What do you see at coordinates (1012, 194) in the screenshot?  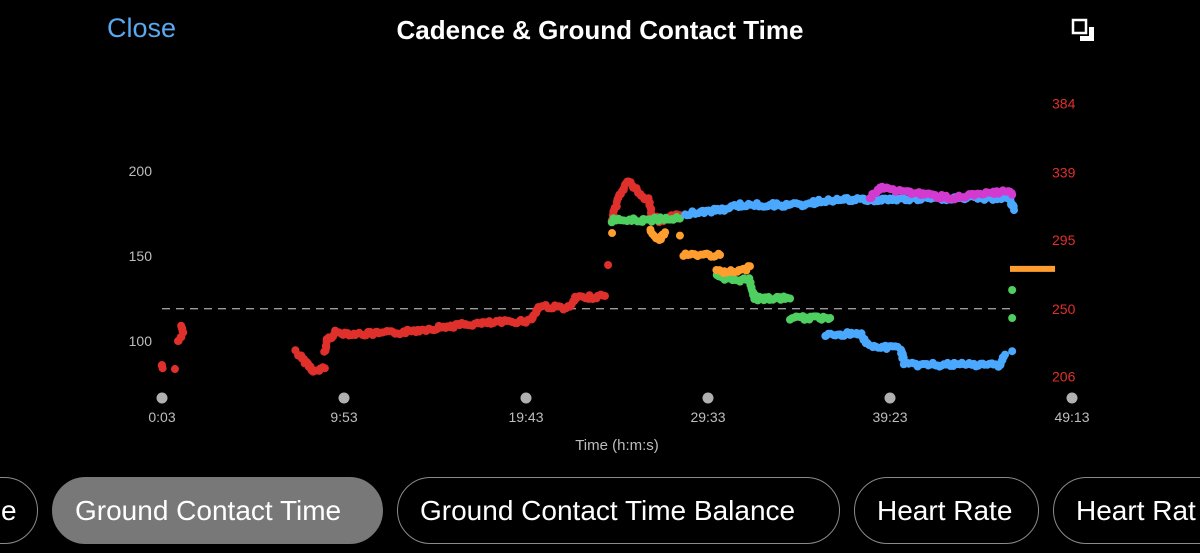 I see `data-point-magenta` at bounding box center [1012, 194].